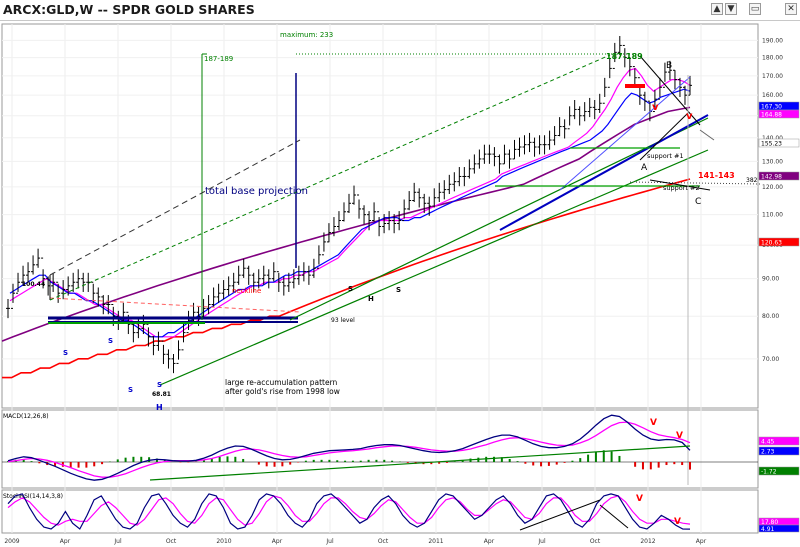 The height and width of the screenshot is (547, 800). Describe the element at coordinates (677, 522) in the screenshot. I see `stochrsi-v-2: V` at that location.